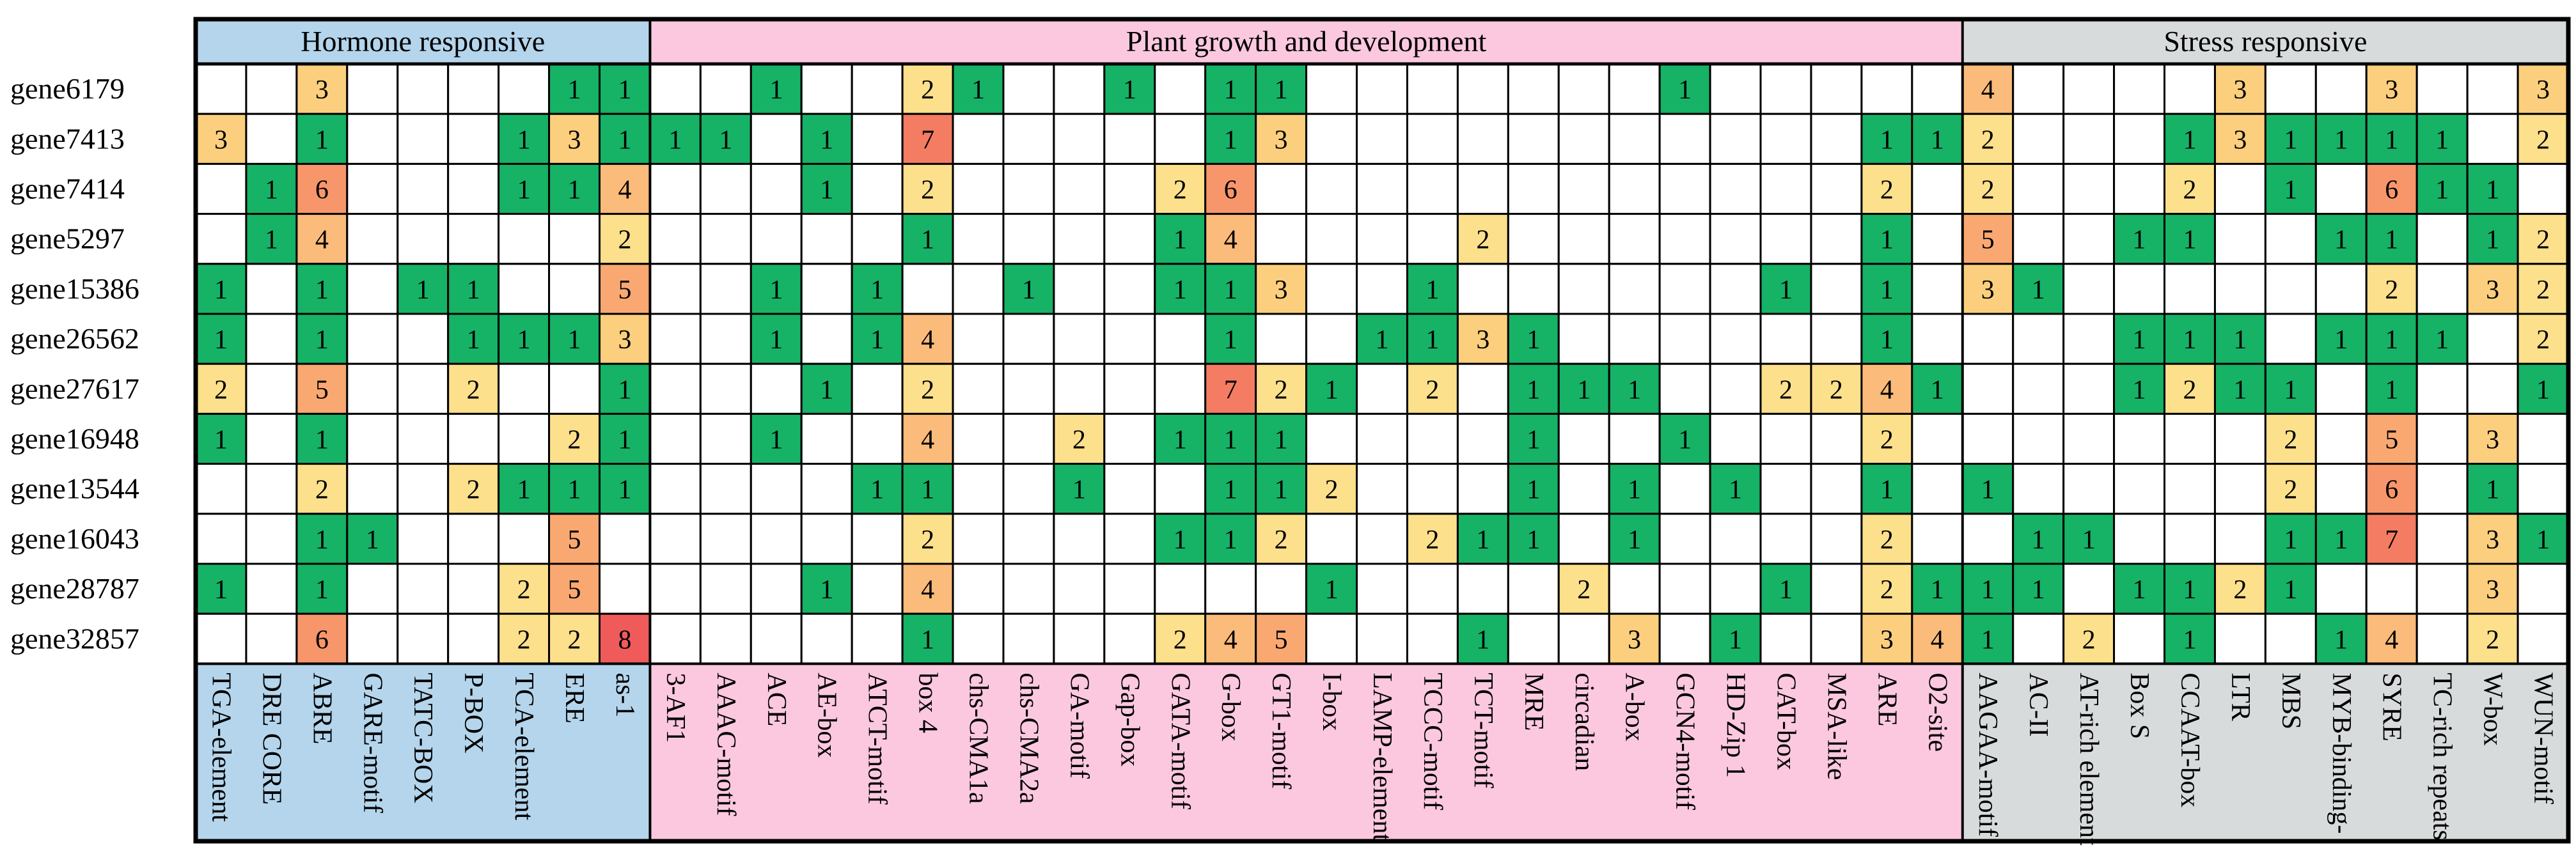 Image resolution: width=2576 pixels, height=854 pixels. I want to click on cell-gene13544-ga-motif, so click(1079, 489).